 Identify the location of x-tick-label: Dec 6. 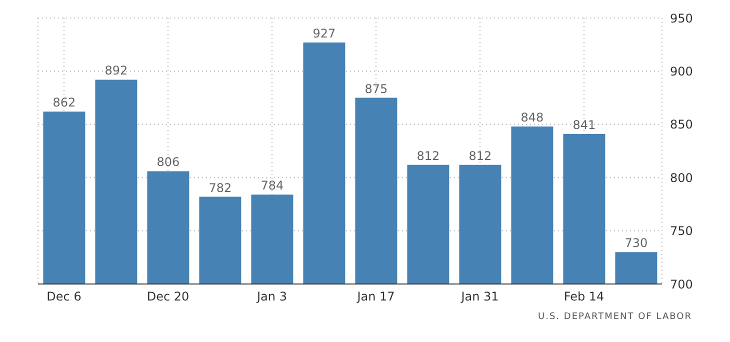
(64, 297).